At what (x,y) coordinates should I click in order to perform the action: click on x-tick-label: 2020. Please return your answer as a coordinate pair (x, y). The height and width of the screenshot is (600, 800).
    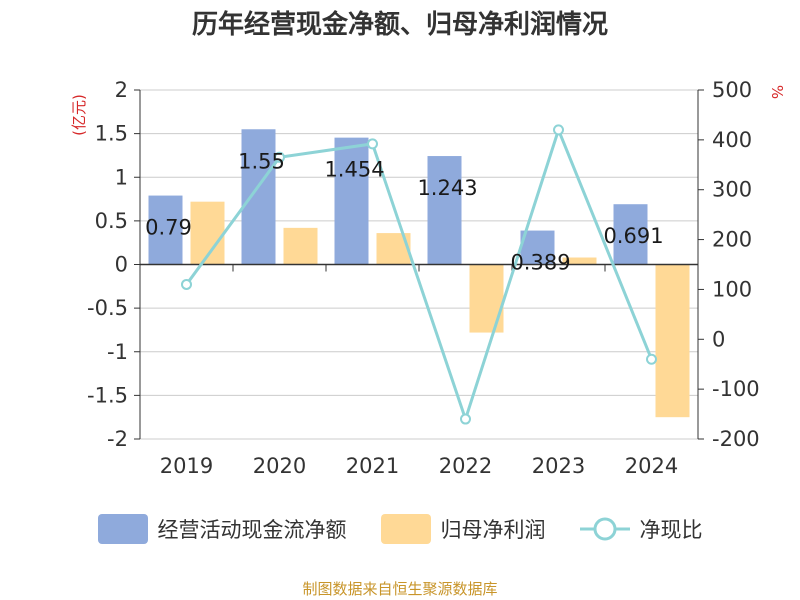
    Looking at the image, I should click on (279, 466).